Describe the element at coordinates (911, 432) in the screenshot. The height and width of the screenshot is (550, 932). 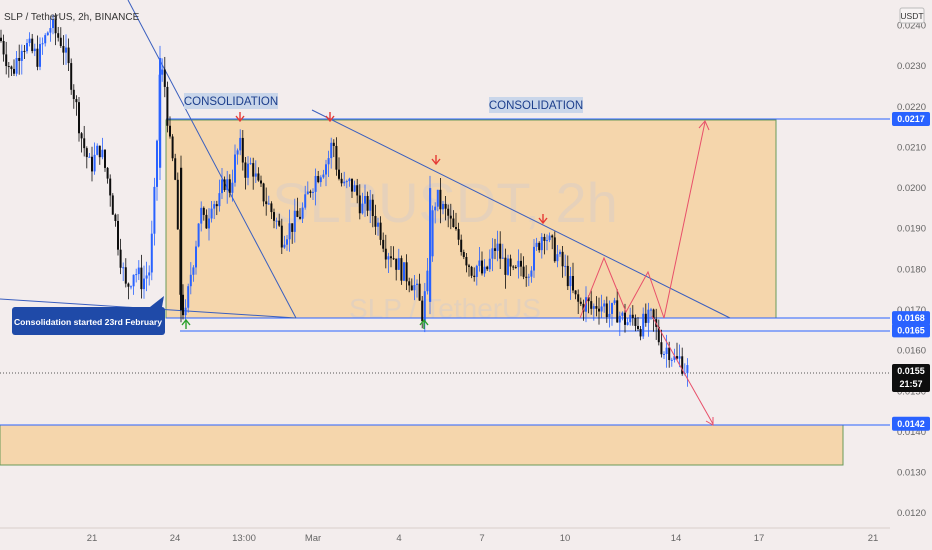
I see `price-tick-label: 0.0140` at that location.